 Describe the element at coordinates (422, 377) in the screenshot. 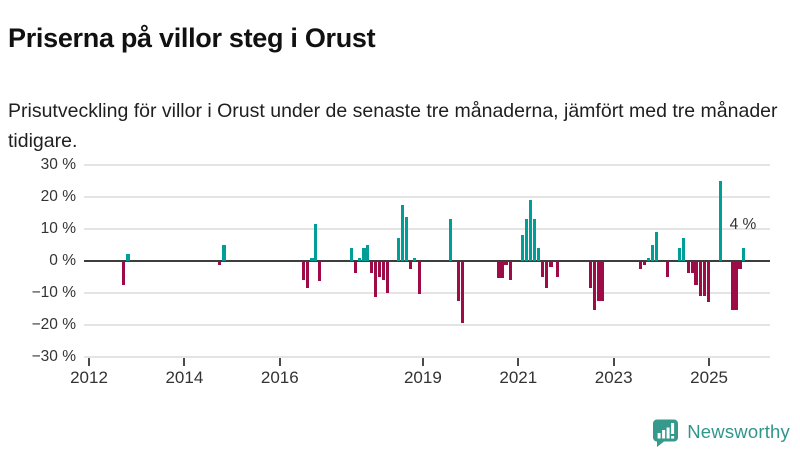

I see `x-axis-label: 2019` at that location.